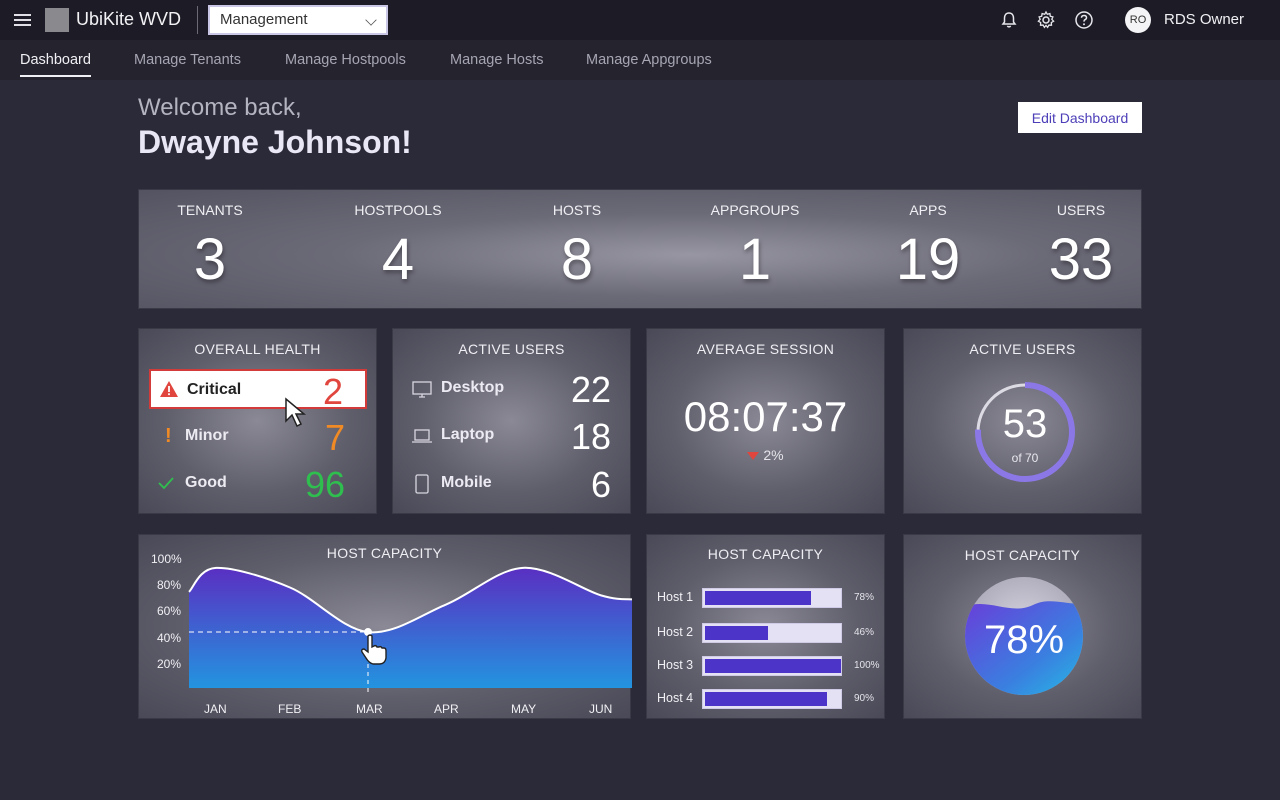  I want to click on health-row-minor: ! Minor 7, so click(258, 437).